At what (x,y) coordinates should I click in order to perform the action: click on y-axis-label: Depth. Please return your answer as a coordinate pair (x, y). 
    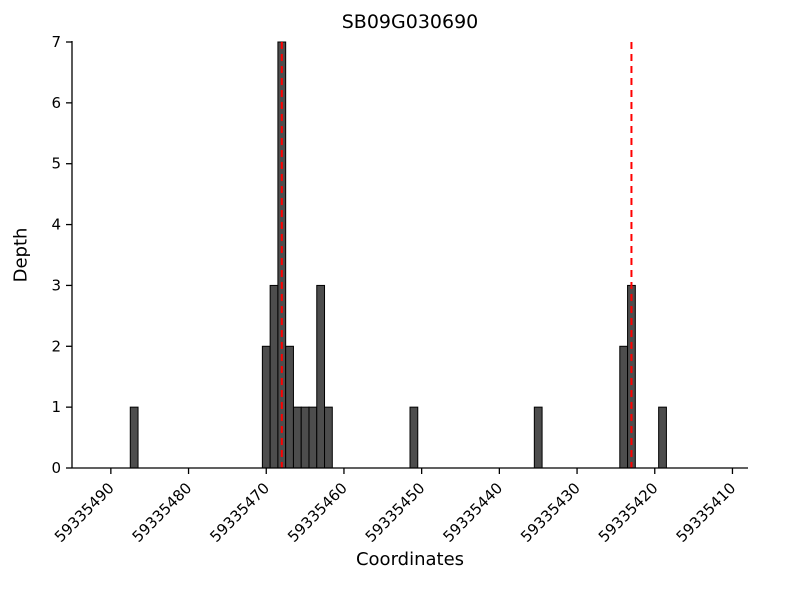
    Looking at the image, I should click on (21, 255).